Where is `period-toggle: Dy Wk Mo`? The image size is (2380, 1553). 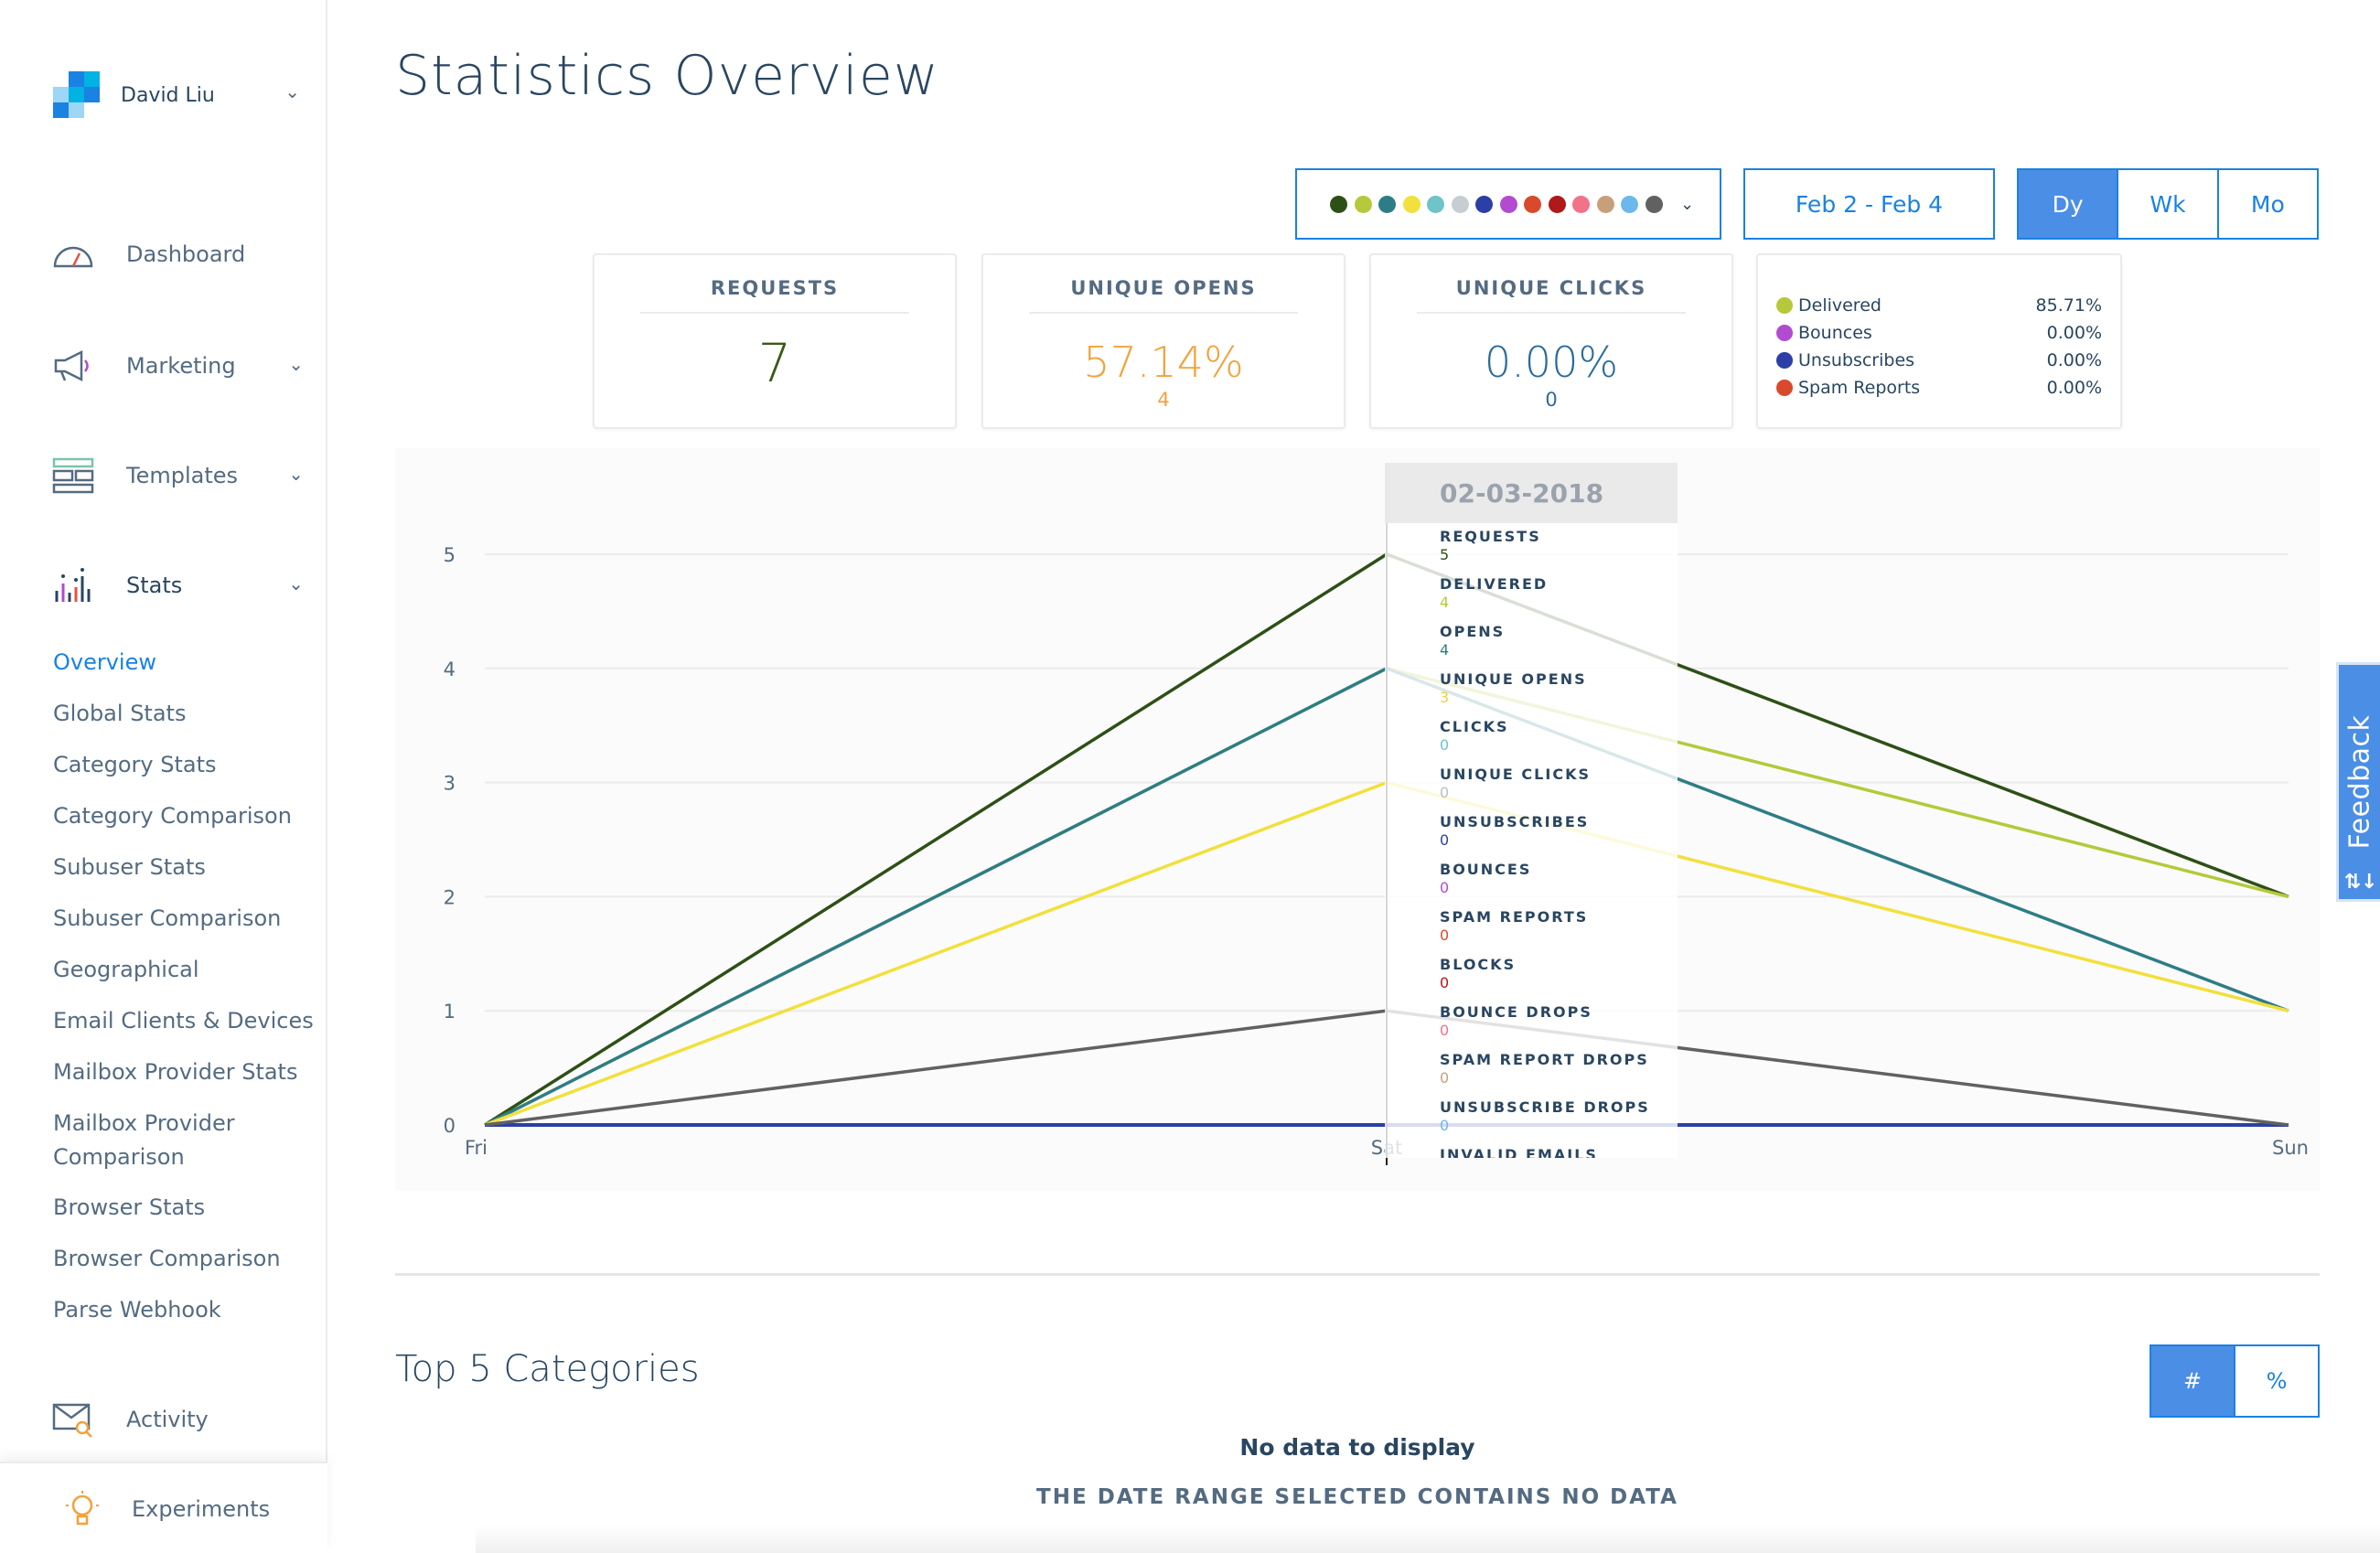
period-toggle: Dy Wk Mo is located at coordinates (2168, 204).